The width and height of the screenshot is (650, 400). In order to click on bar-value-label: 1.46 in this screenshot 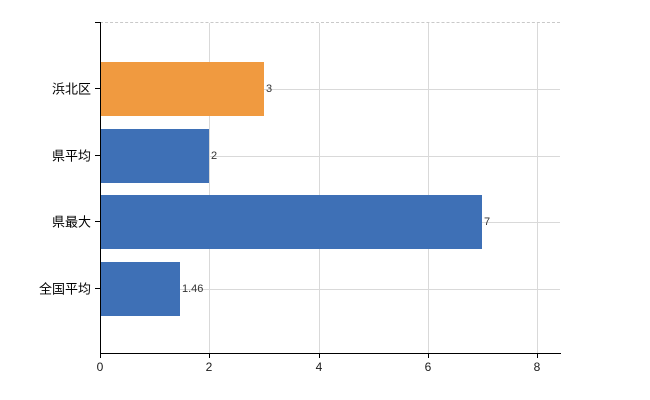, I will do `click(193, 289)`.